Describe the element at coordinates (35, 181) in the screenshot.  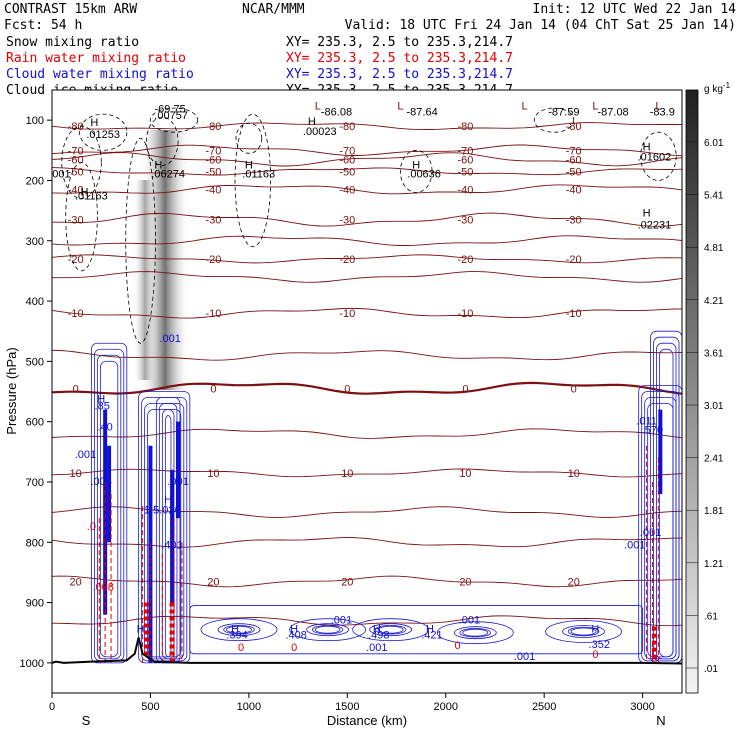
I see `y-tick-label: 200` at that location.